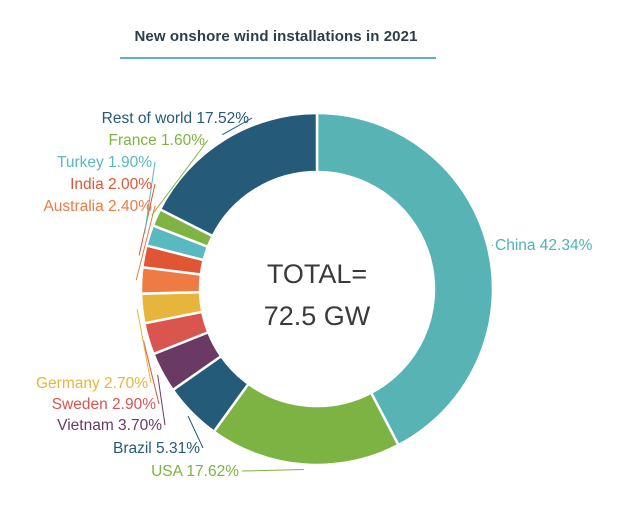 This screenshot has height=514, width=623. Describe the element at coordinates (151, 372) in the screenshot. I see `leader-sweden` at that location.